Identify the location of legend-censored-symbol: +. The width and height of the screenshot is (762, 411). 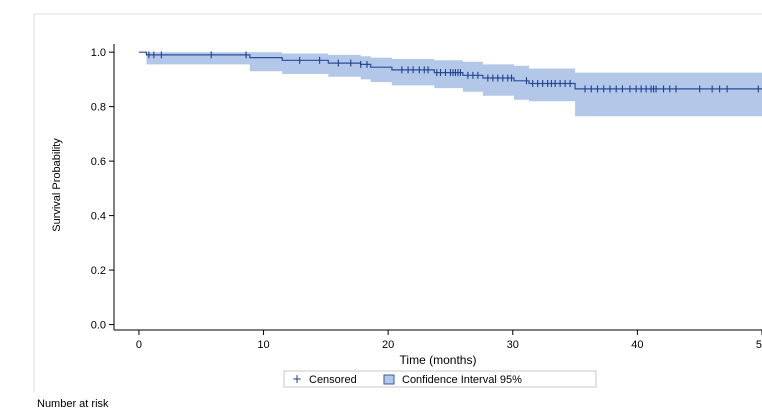
(297, 379).